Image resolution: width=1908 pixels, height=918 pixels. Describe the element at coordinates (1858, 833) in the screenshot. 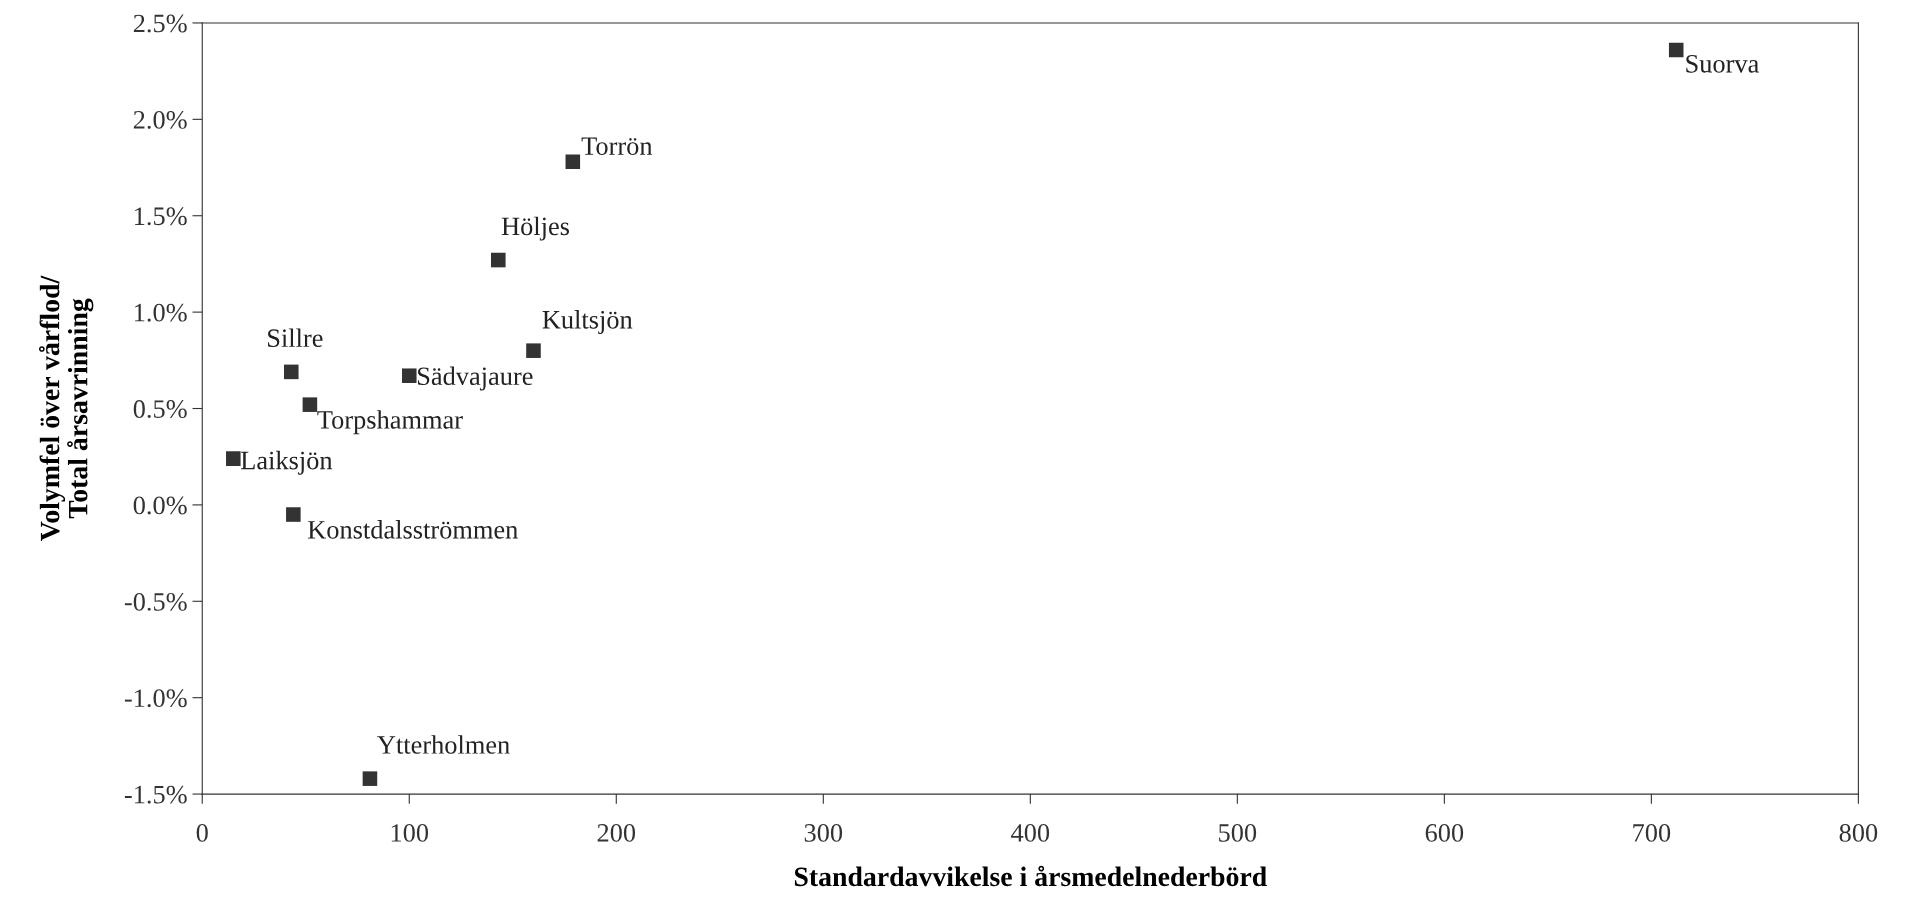

I see `x-tick-label: 800` at that location.